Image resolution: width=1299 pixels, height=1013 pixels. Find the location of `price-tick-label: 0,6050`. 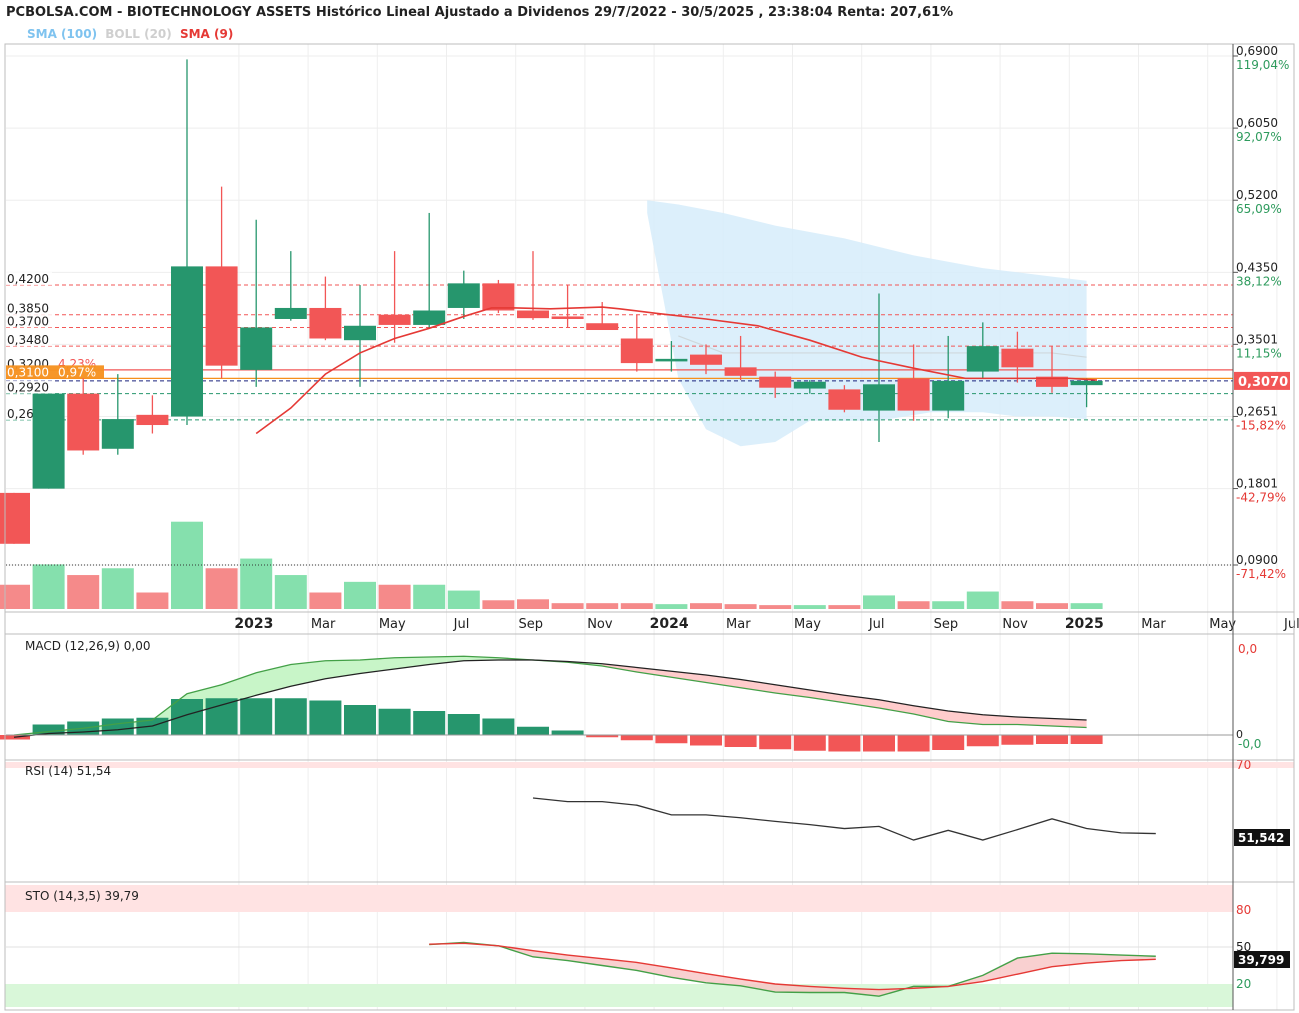

price-tick-label: 0,6050 is located at coordinates (1257, 123).